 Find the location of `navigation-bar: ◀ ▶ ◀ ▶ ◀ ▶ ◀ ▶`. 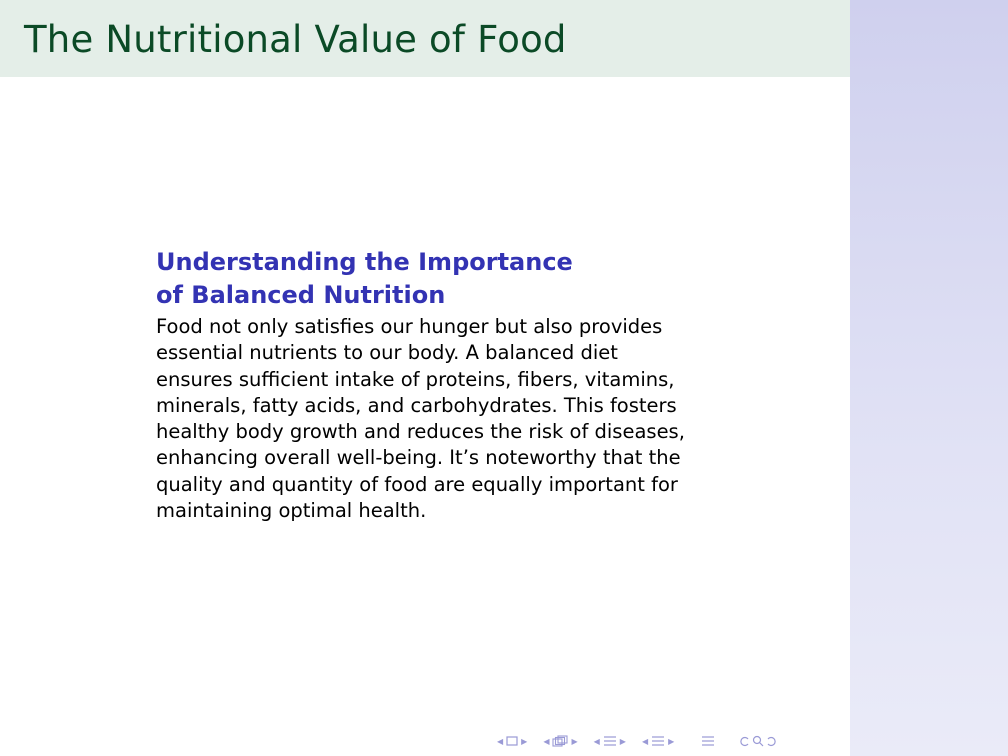

navigation-bar: ◀ ▶ ◀ ▶ ◀ ▶ ◀ ▶ is located at coordinates (641, 741).